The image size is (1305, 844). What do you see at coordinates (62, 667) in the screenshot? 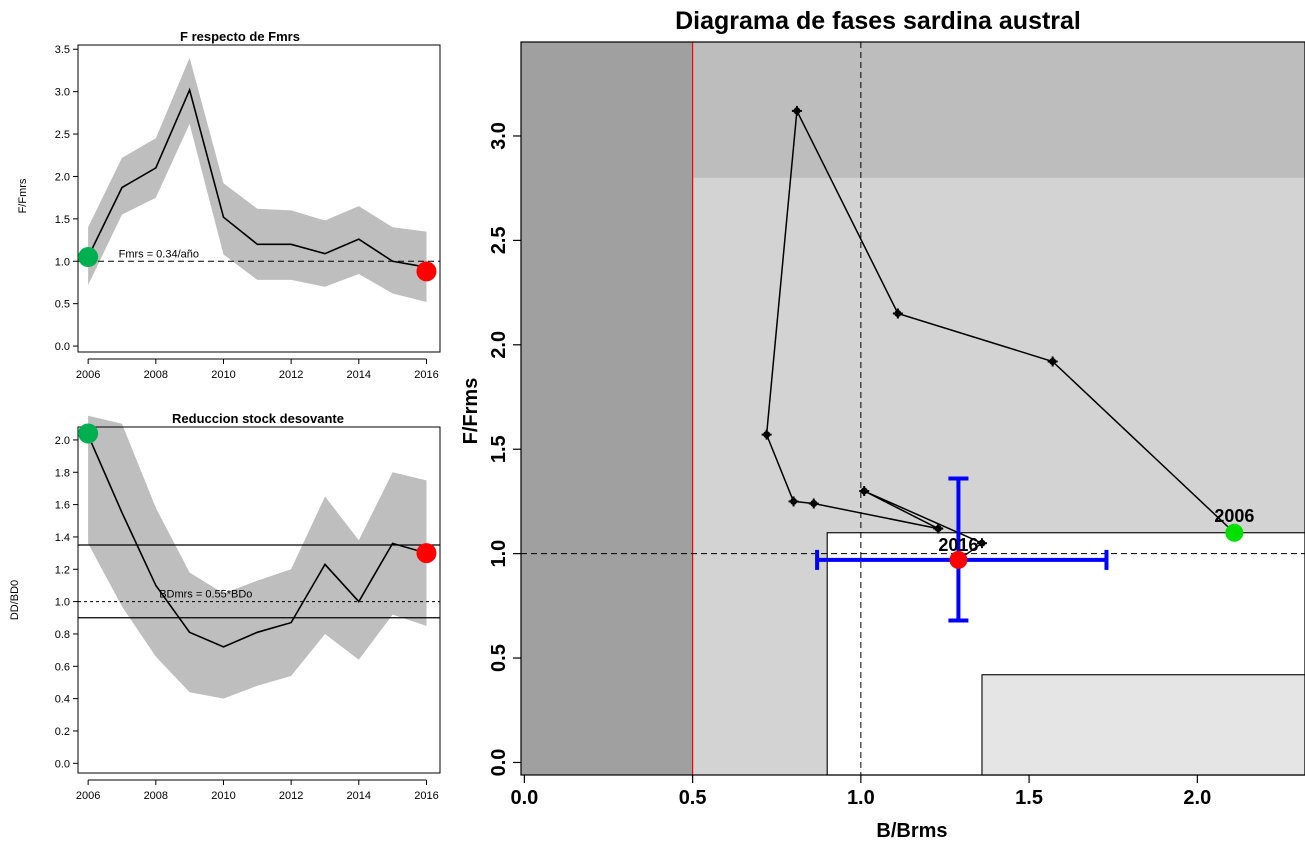
I see `y-tick-label: 0.6` at bounding box center [62, 667].